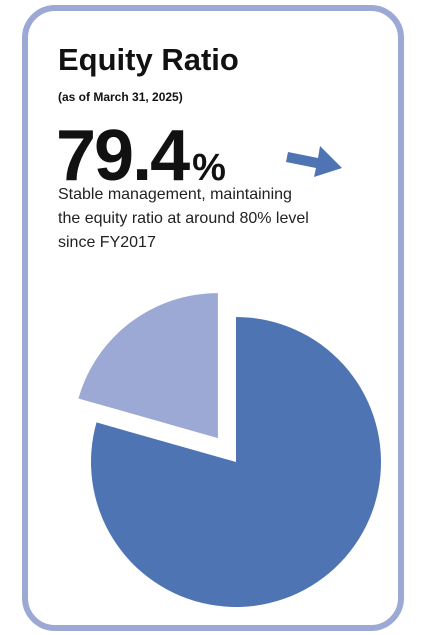 This screenshot has width=423, height=635. What do you see at coordinates (123, 156) in the screenshot?
I see `headline-number: 79.4` at bounding box center [123, 156].